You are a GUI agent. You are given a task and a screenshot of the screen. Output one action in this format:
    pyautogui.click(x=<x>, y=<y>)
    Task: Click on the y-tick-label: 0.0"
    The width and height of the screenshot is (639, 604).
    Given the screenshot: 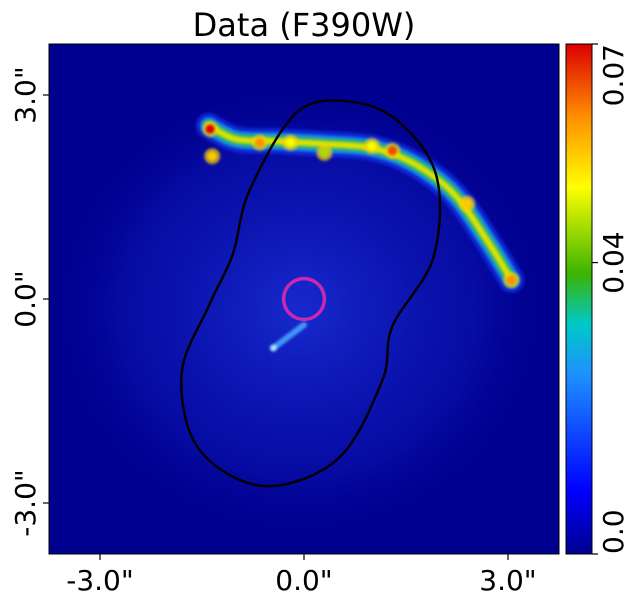 What is the action you would take?
    pyautogui.click(x=25, y=298)
    